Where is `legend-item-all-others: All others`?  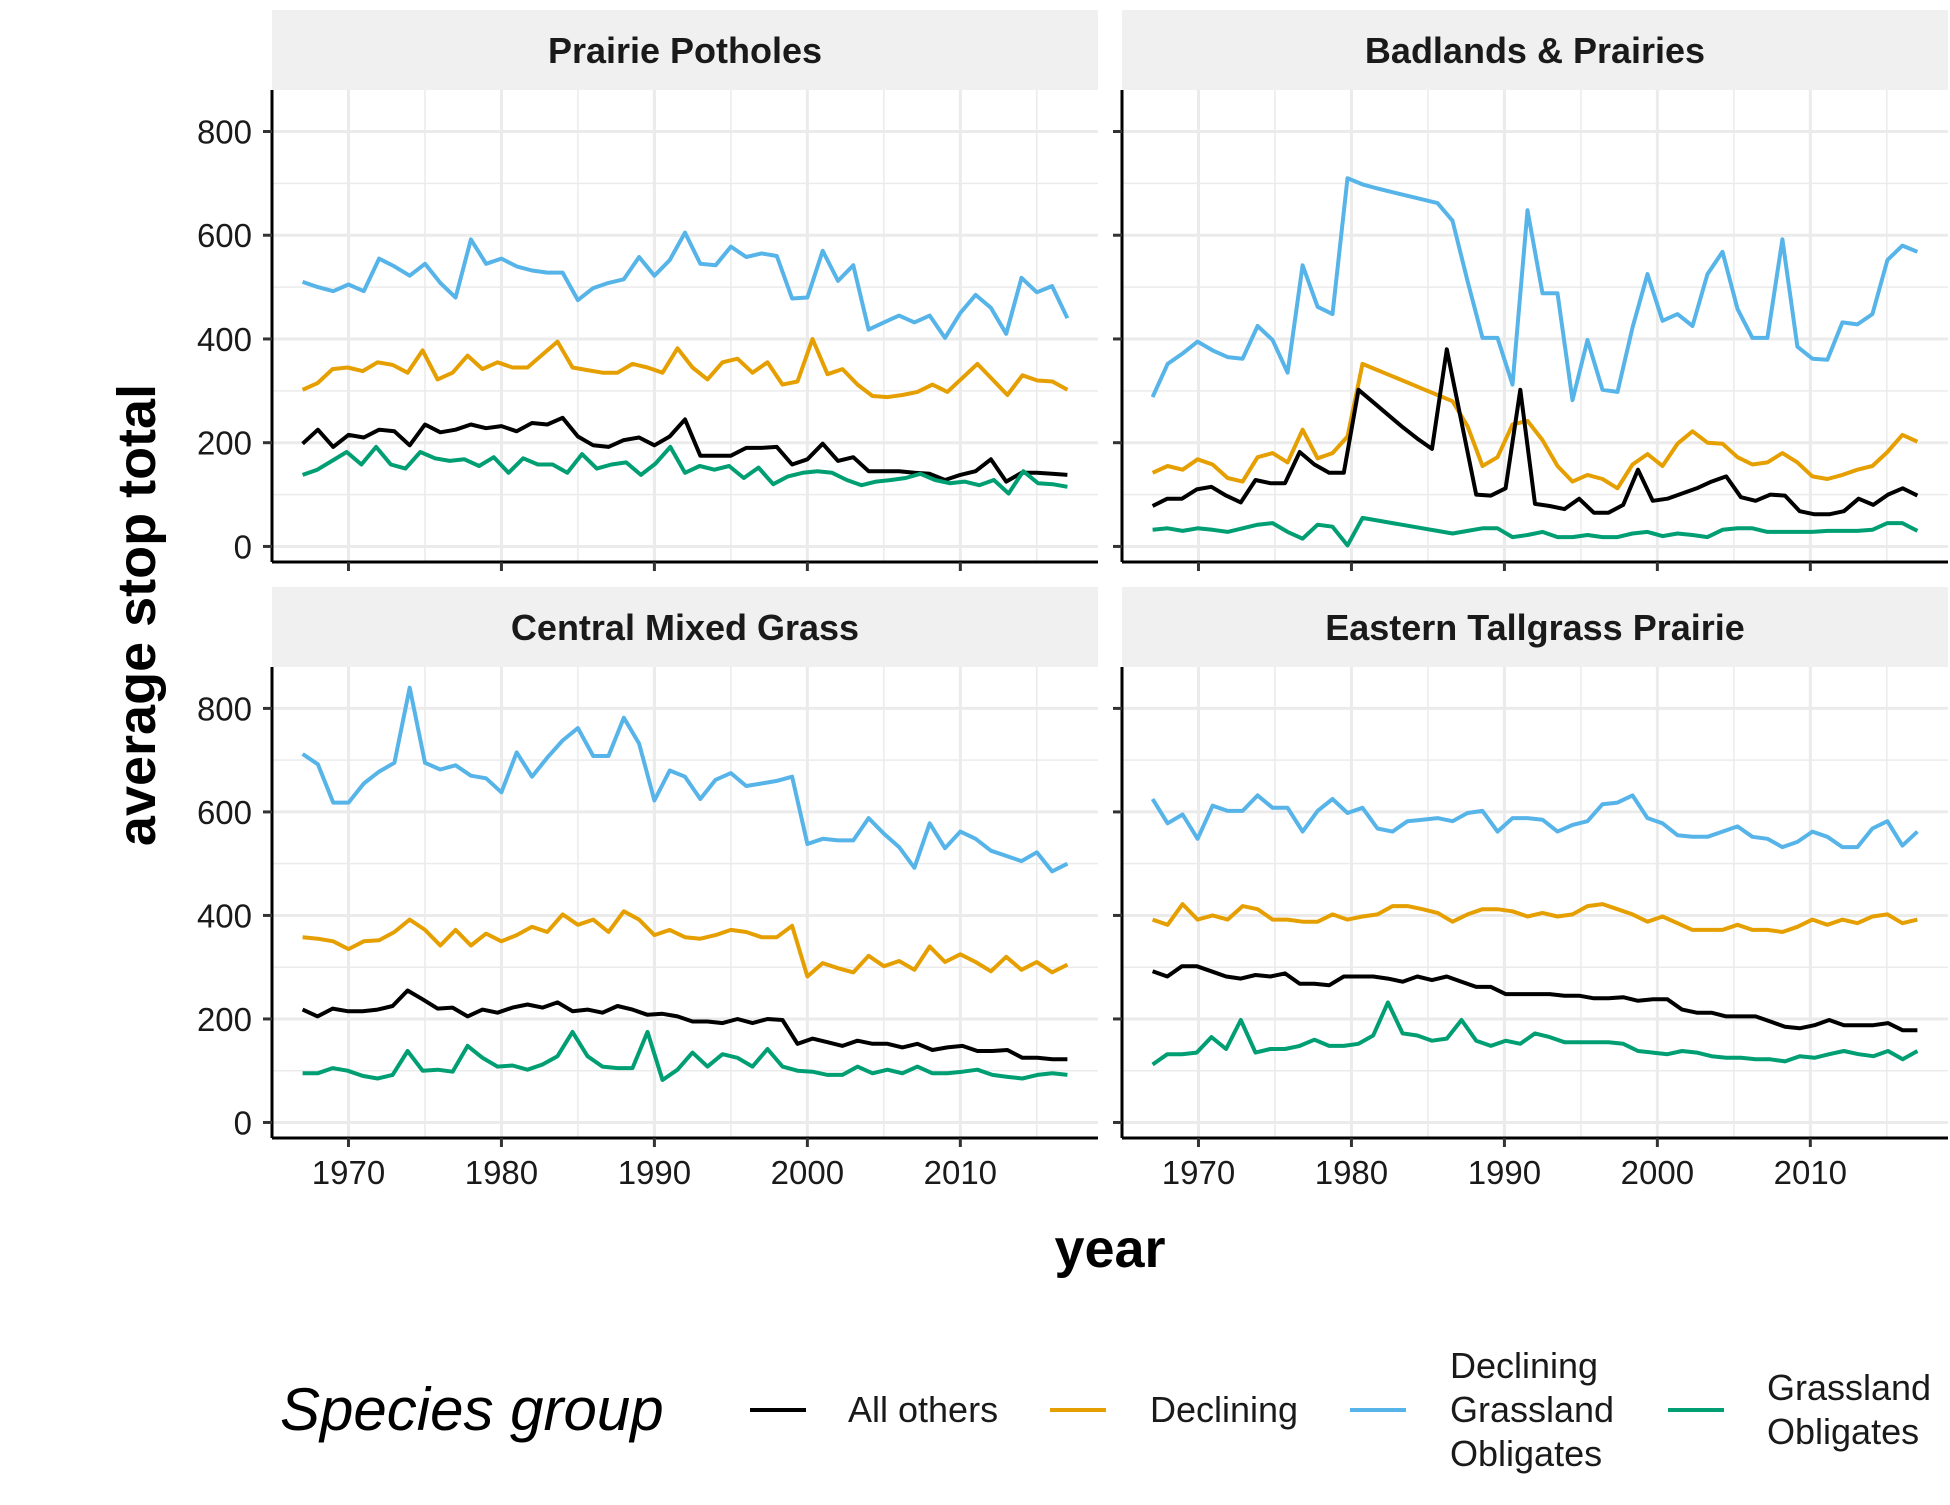 legend-item-all-others: All others is located at coordinates (874, 1409).